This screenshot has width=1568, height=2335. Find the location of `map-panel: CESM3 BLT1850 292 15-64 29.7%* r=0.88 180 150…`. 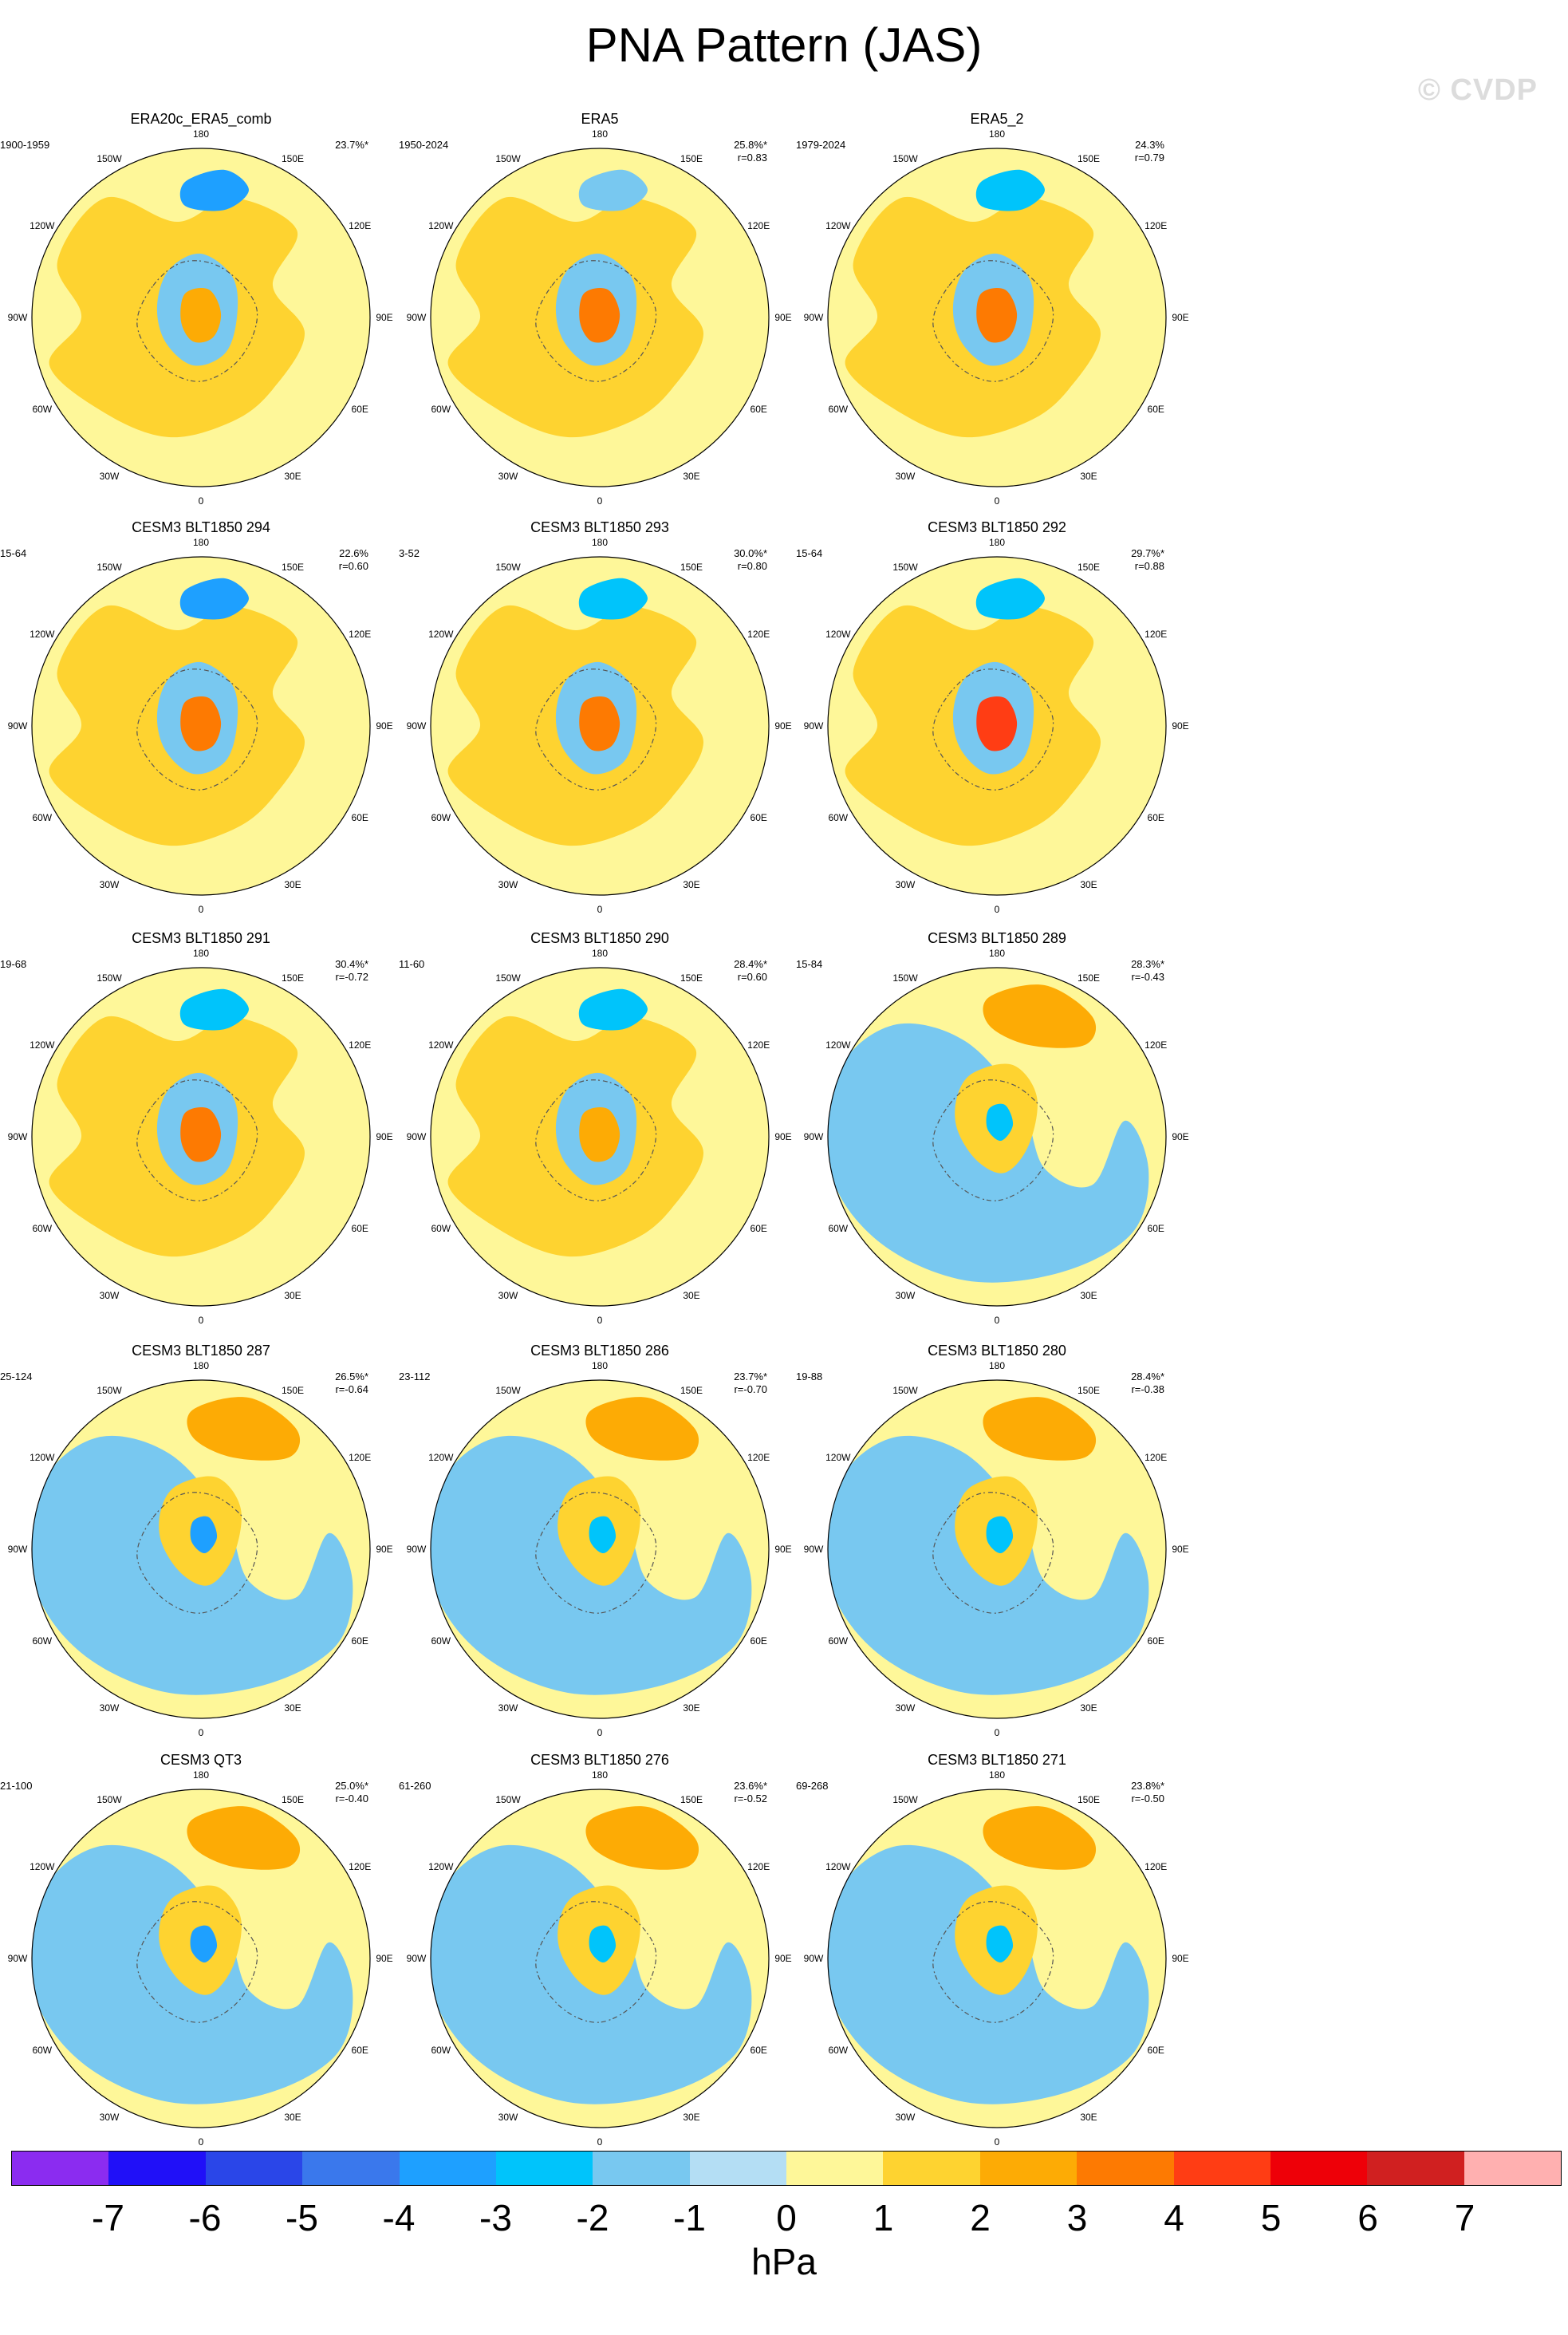

map-panel: CESM3 BLT1850 292 15-64 29.7%* r=0.88 180 150… is located at coordinates (997, 717).